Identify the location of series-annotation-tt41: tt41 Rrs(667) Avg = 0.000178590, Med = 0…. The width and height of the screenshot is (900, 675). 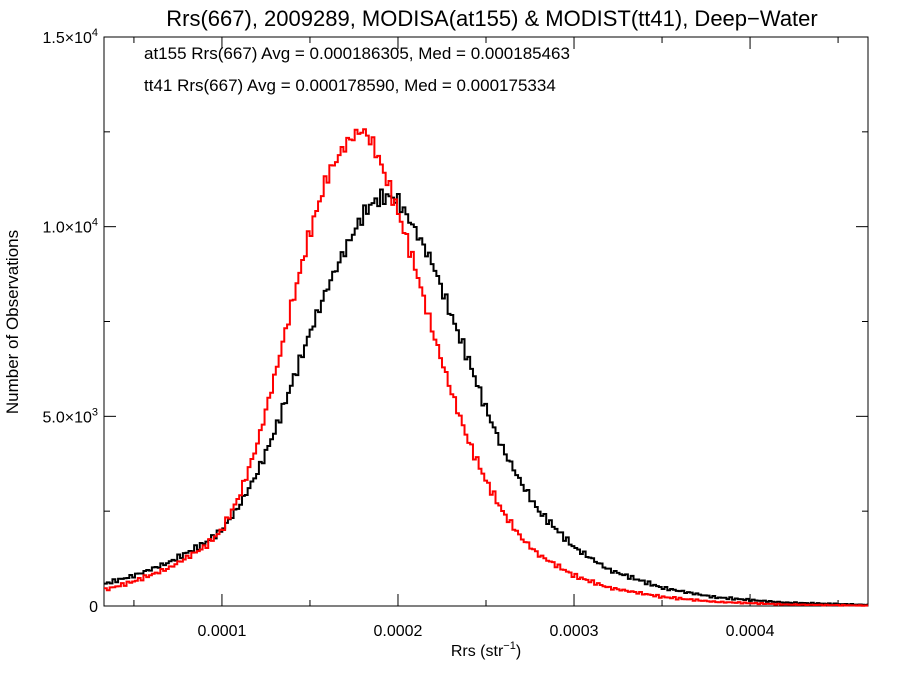
(350, 85).